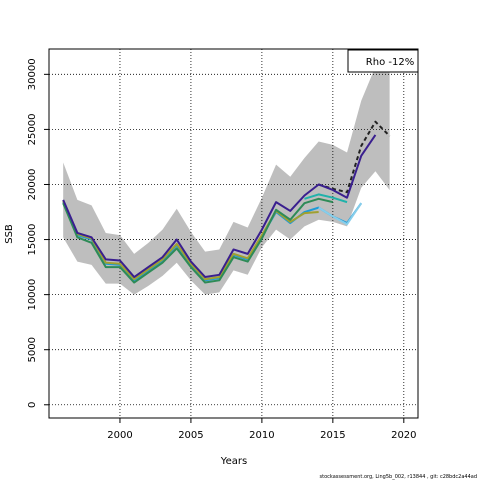 Image resolution: width=480 pixels, height=480 pixels. Describe the element at coordinates (390, 62) in the screenshot. I see `legend-label: Rho -12%` at that location.